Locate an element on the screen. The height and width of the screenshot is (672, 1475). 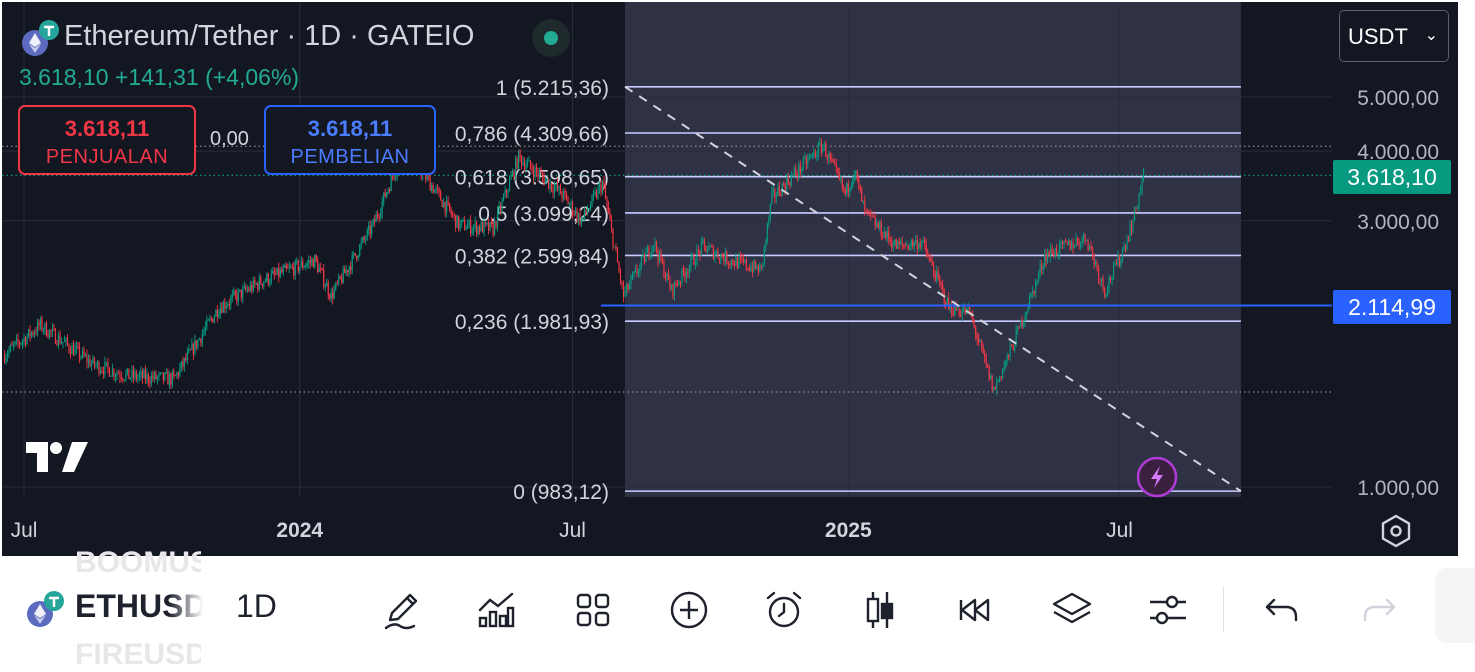
pencil-icon is located at coordinates (402, 610).